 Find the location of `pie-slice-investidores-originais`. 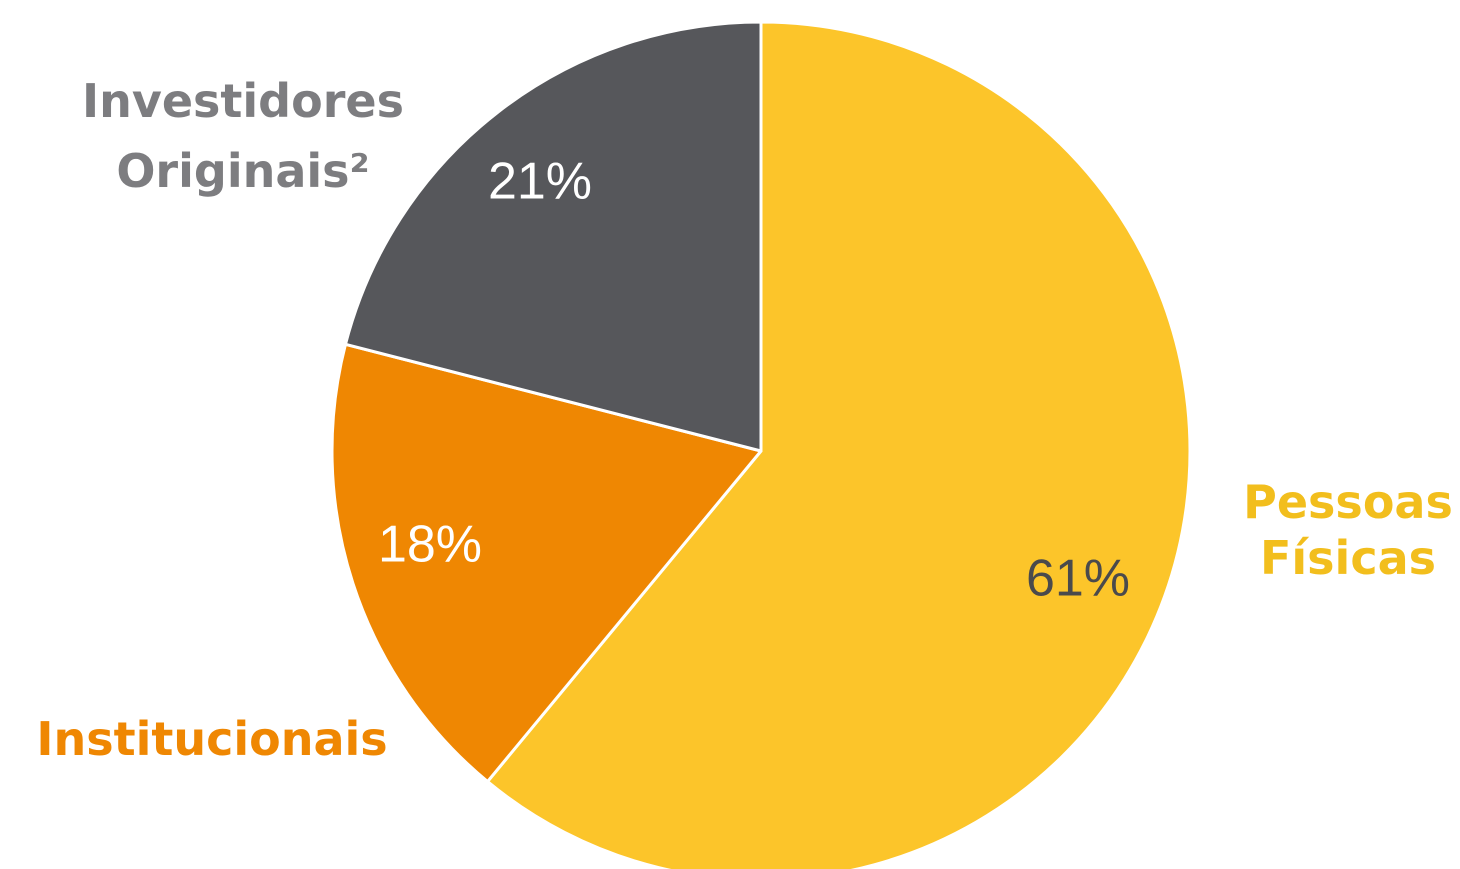

pie-slice-investidores-originais is located at coordinates (553, 236).